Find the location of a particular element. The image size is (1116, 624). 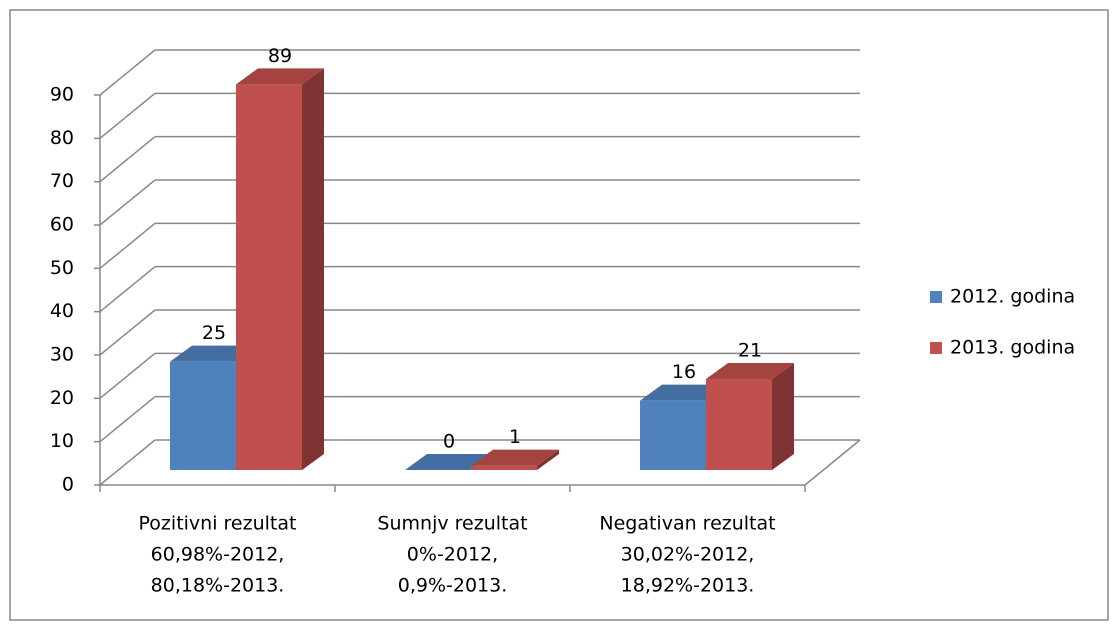

y-tick-label: 30 is located at coordinates (62, 355).